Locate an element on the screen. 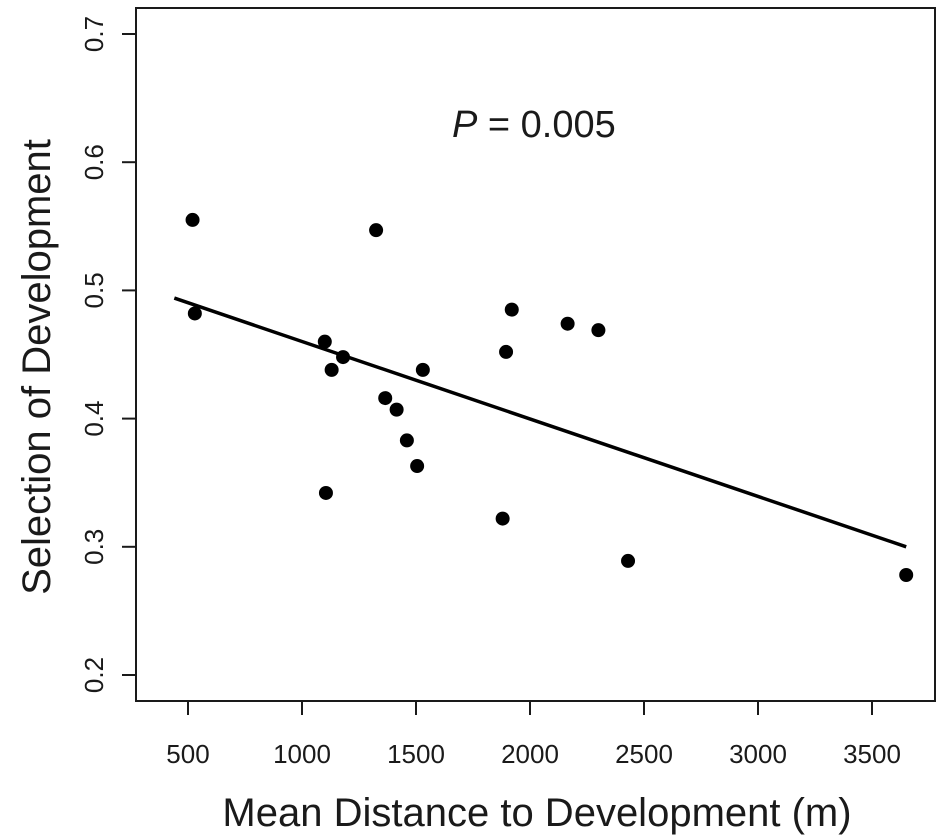  x-tick-label: 1500 is located at coordinates (416, 754).